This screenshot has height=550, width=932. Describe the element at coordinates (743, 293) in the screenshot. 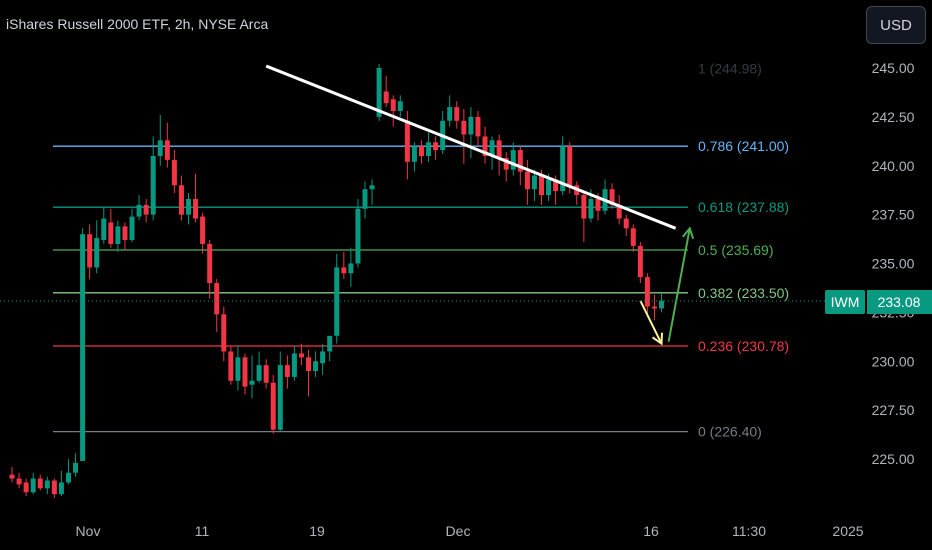

I see `fib-level-label: 0.382 (233.50)` at that location.